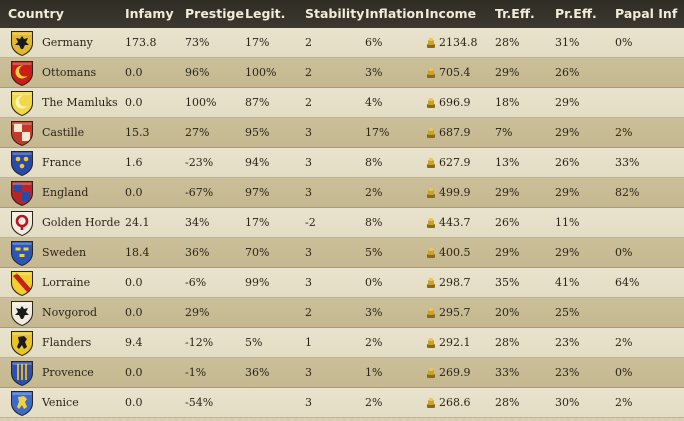 The height and width of the screenshot is (421, 684). What do you see at coordinates (199, 342) in the screenshot?
I see `cell-prestige: -12%` at bounding box center [199, 342].